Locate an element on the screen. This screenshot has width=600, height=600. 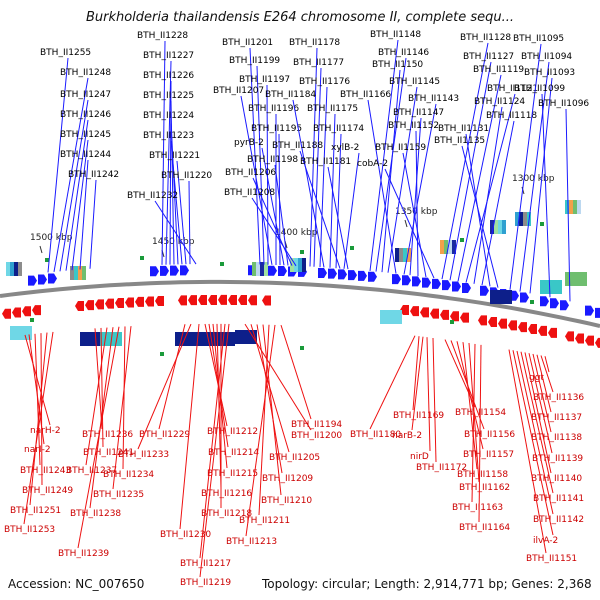
forward-gene-label: BTH_II1096 is located at coordinates (563, 104).